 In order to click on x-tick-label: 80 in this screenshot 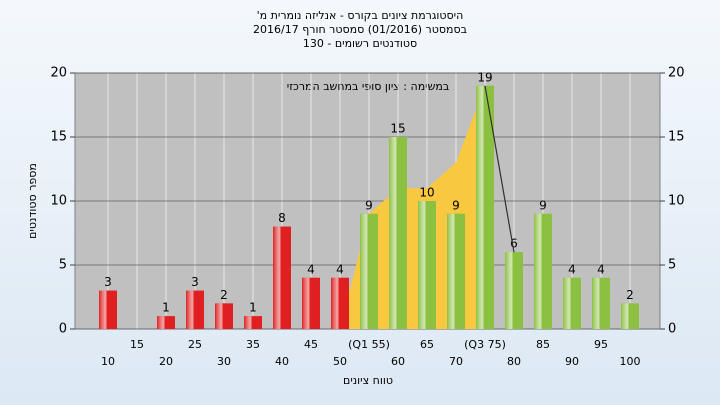, I will do `click(514, 361)`.